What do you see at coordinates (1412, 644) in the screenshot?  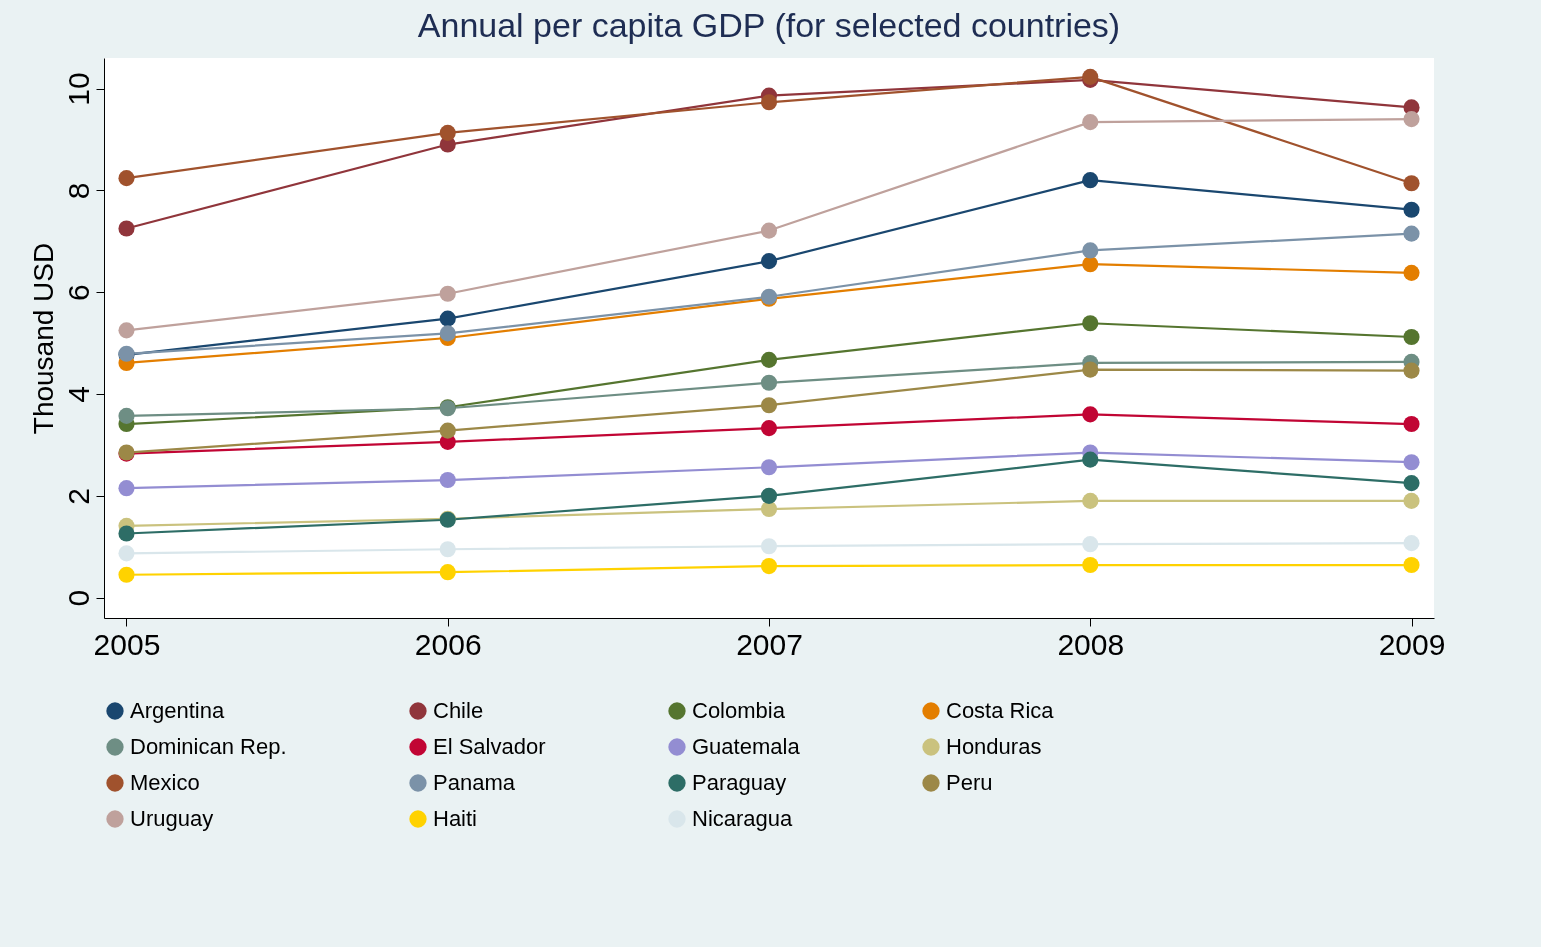 I see `x-tick-label: 2009` at bounding box center [1412, 644].